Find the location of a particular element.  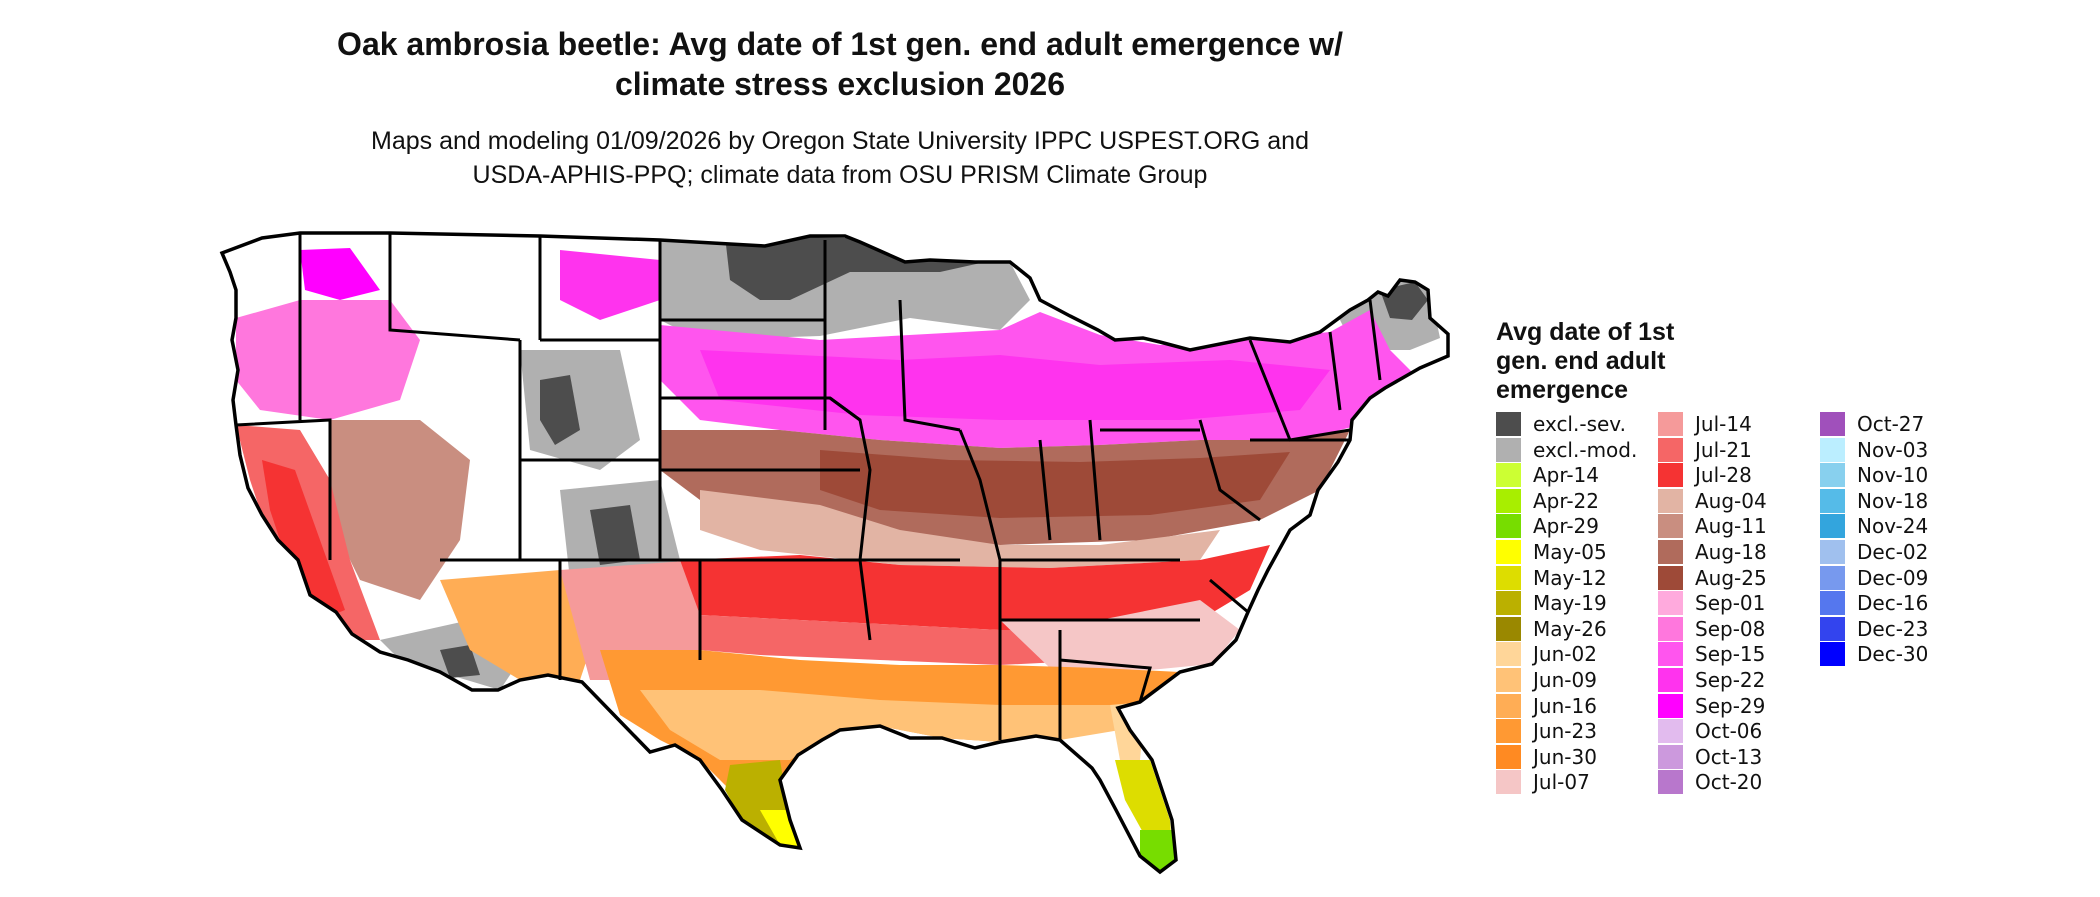

legend-item: Jul-21 is located at coordinates (1705, 449).